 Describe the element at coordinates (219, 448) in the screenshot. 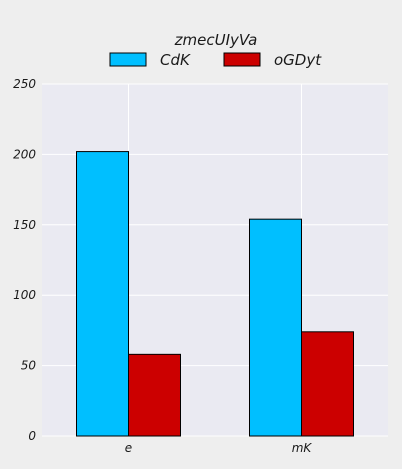

I see `x-axis-ticks: e mK` at that location.